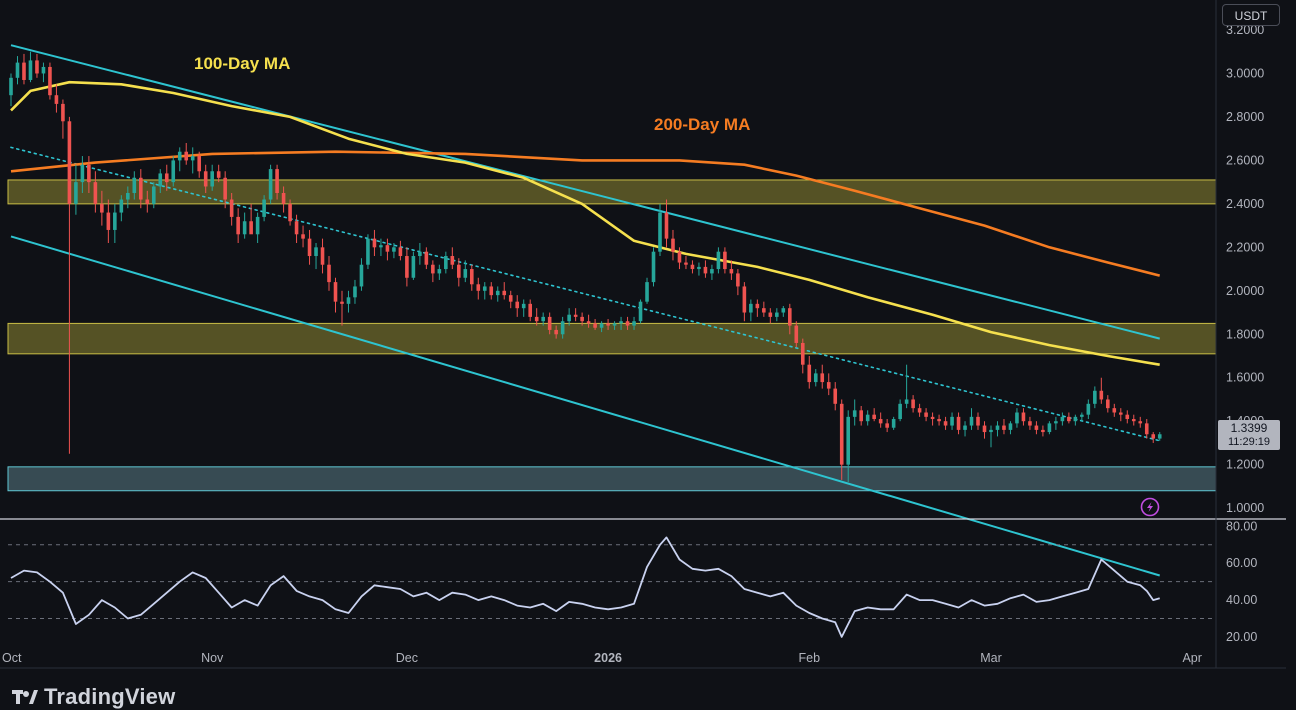 This screenshot has height=710, width=1296. I want to click on lightning-icon, so click(1150, 507).